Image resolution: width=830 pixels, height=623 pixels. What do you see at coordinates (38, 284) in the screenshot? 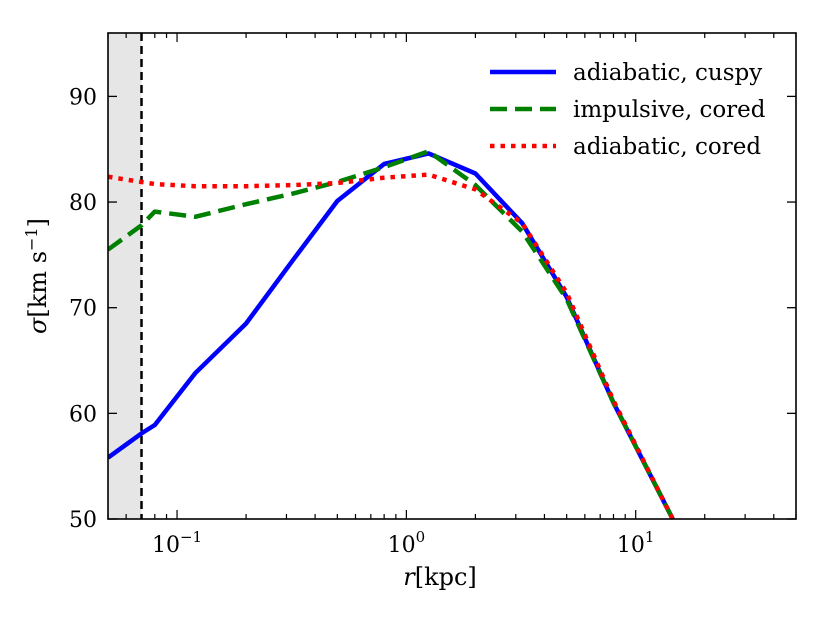
I see `y-axis-label-unit: [km s` at bounding box center [38, 284].